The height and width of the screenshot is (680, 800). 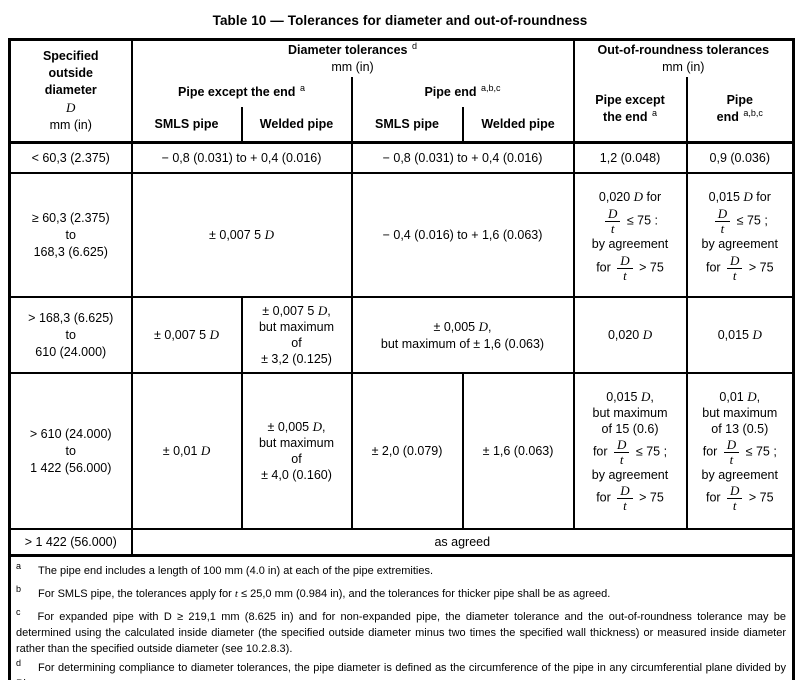 I want to click on cell-r2-except-end: ± 0,007 5 D, so click(x=241, y=235).